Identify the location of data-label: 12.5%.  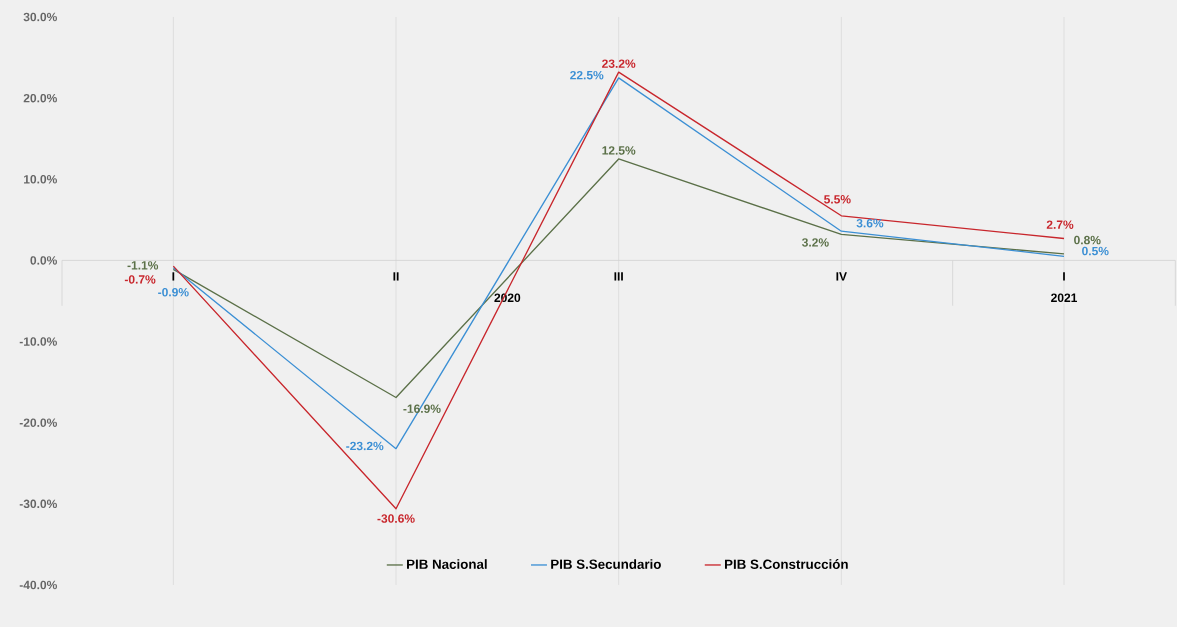
(619, 150).